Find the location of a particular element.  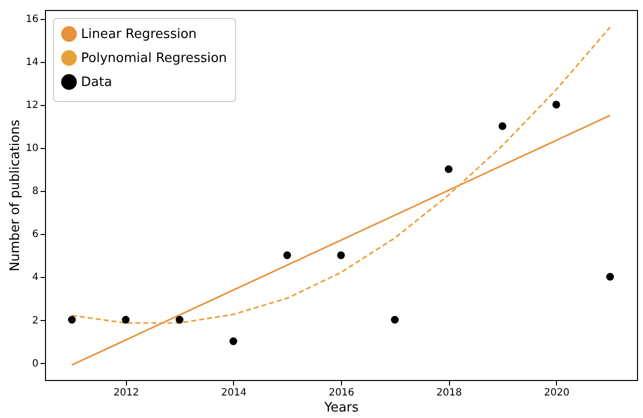

y-tick-label: 12 is located at coordinates (32, 106).